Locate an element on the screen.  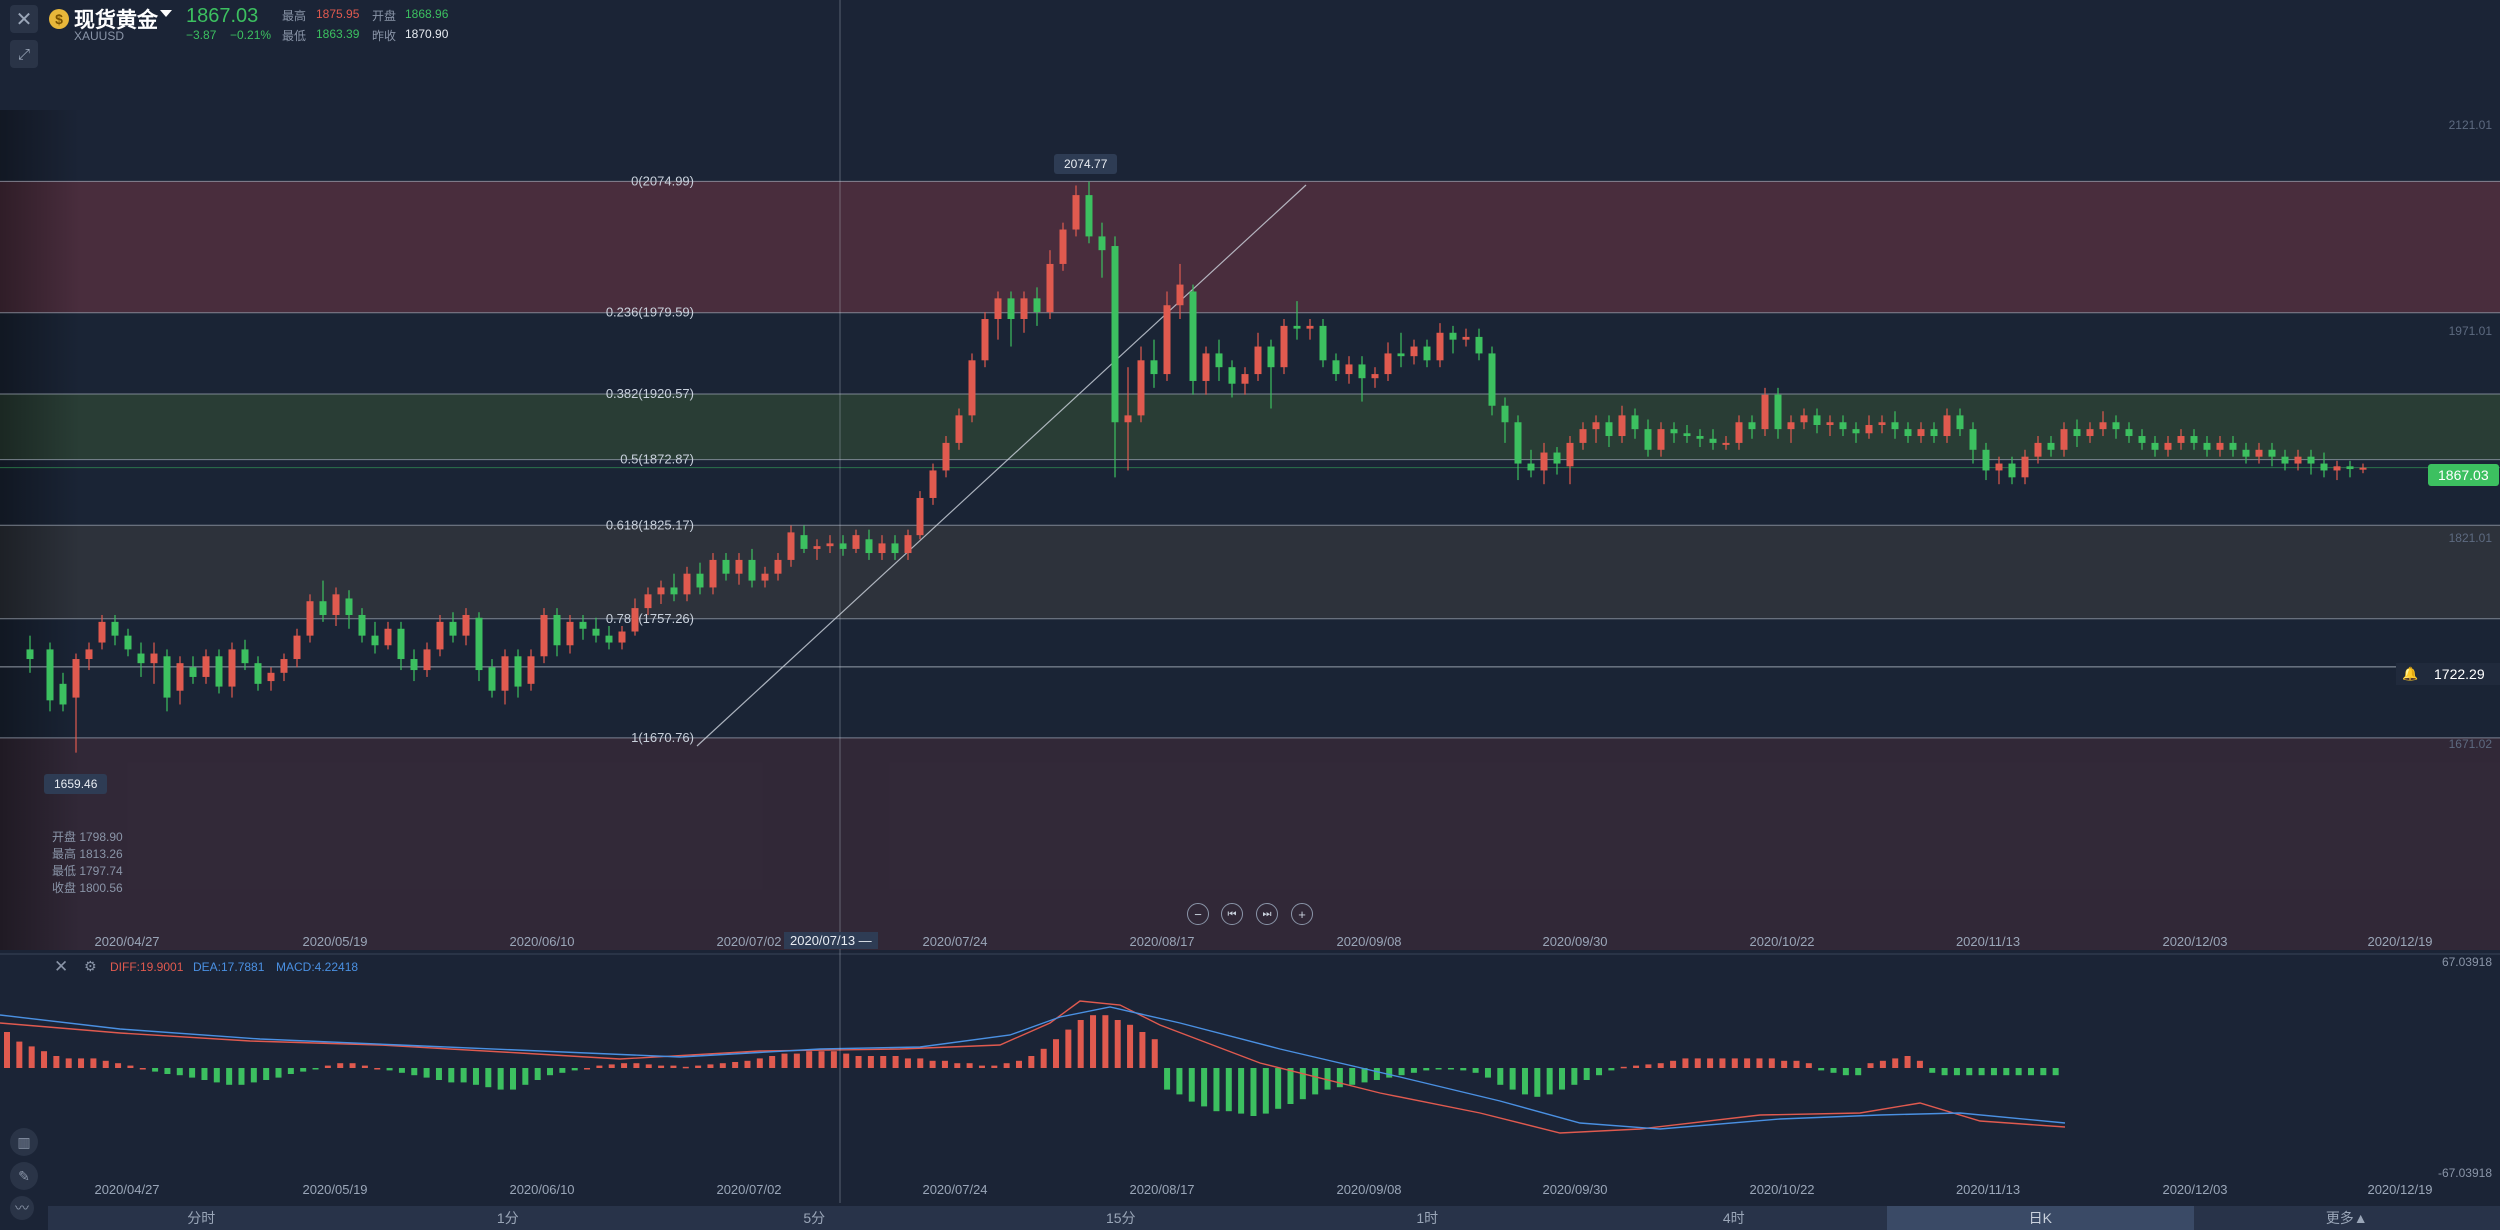
draw-button: ✎ is located at coordinates (24, 1176).